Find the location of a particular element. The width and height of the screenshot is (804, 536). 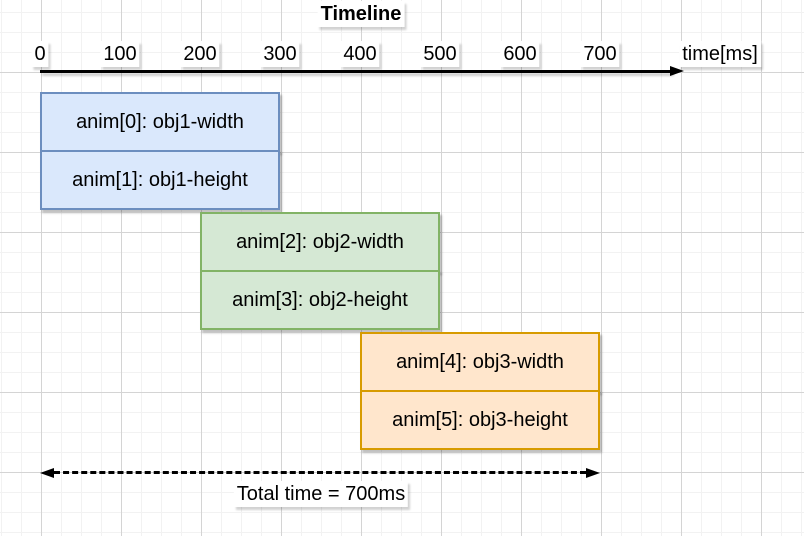

total-arrowhead-left-icon is located at coordinates (47, 473).